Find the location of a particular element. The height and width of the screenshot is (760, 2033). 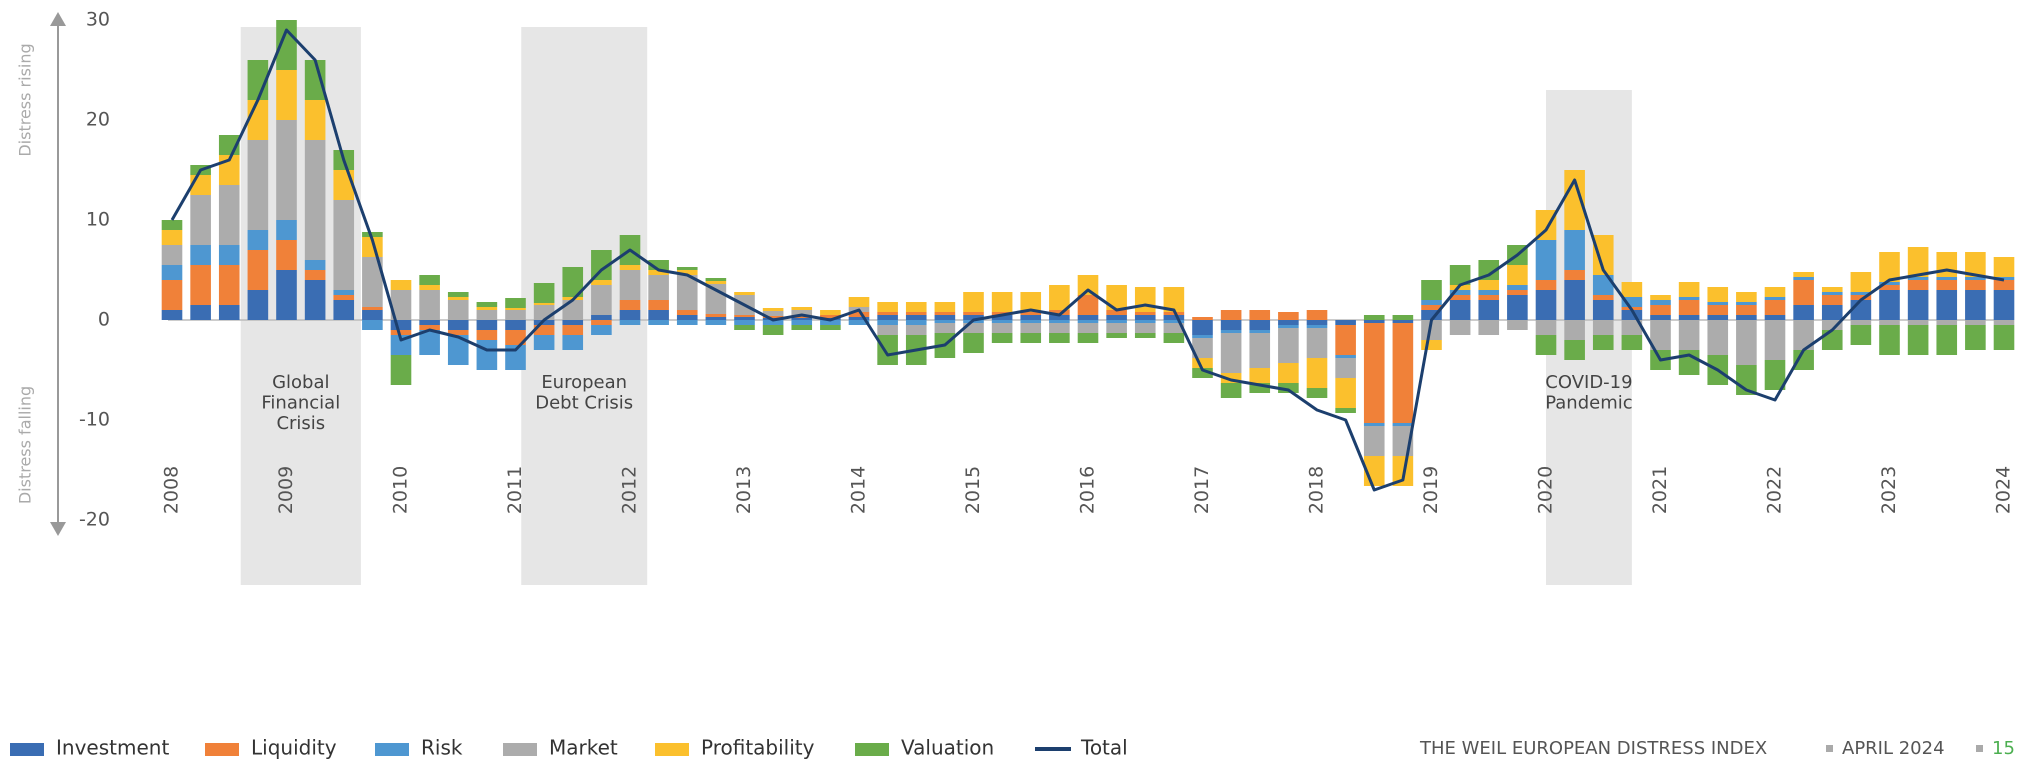

footer-title: THE WEIL EUROPEAN DISTRESS INDEX is located at coordinates (1593, 748).